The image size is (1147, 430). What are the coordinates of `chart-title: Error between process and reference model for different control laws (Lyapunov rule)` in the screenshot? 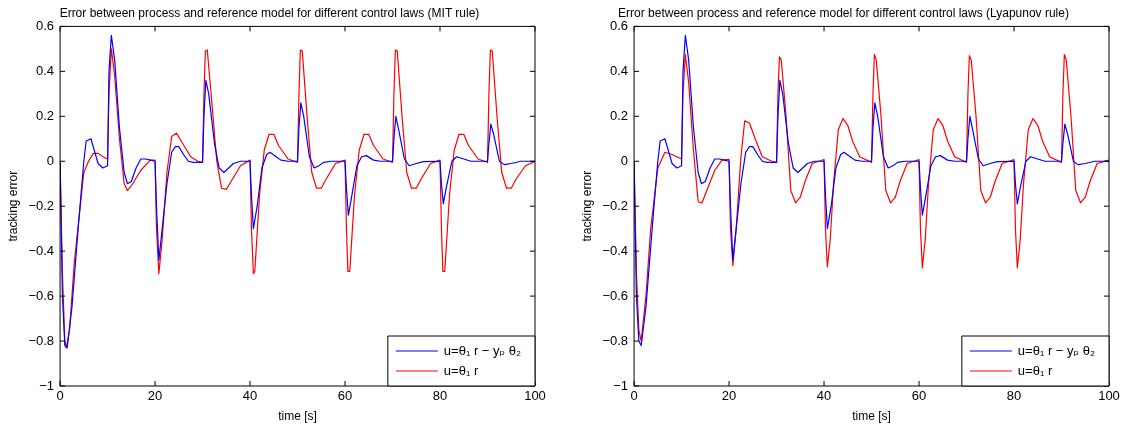 It's located at (843, 12).